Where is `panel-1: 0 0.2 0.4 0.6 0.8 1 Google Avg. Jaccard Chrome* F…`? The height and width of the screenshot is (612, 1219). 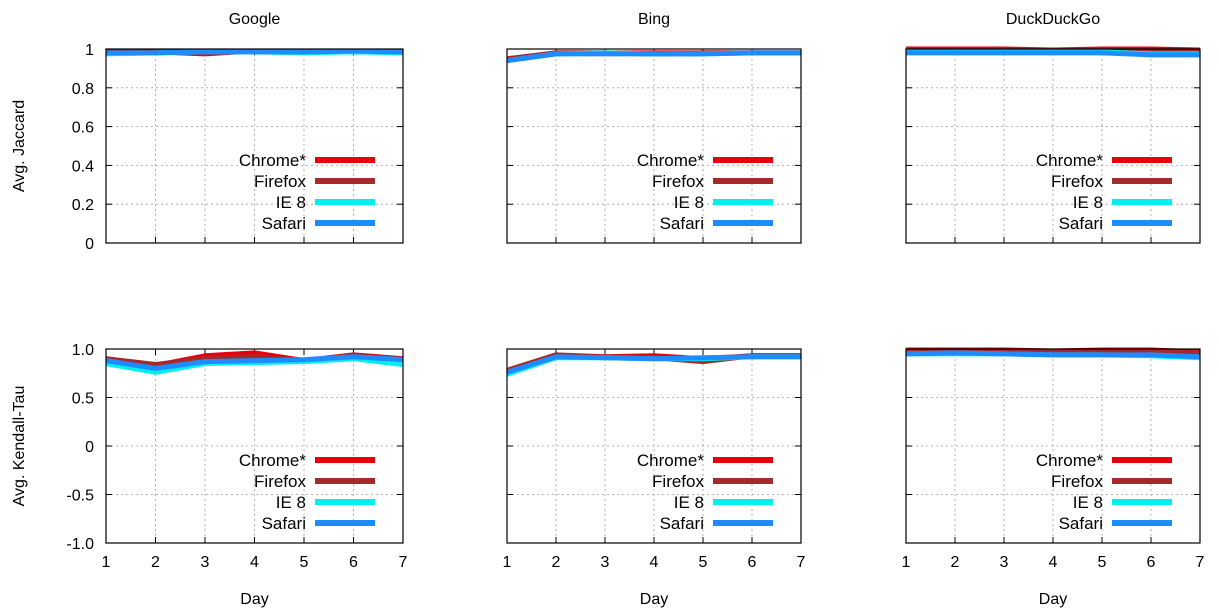 panel-1: 0 0.2 0.4 0.6 0.8 1 Google Avg. Jaccard Chrome* F… is located at coordinates (207, 132).